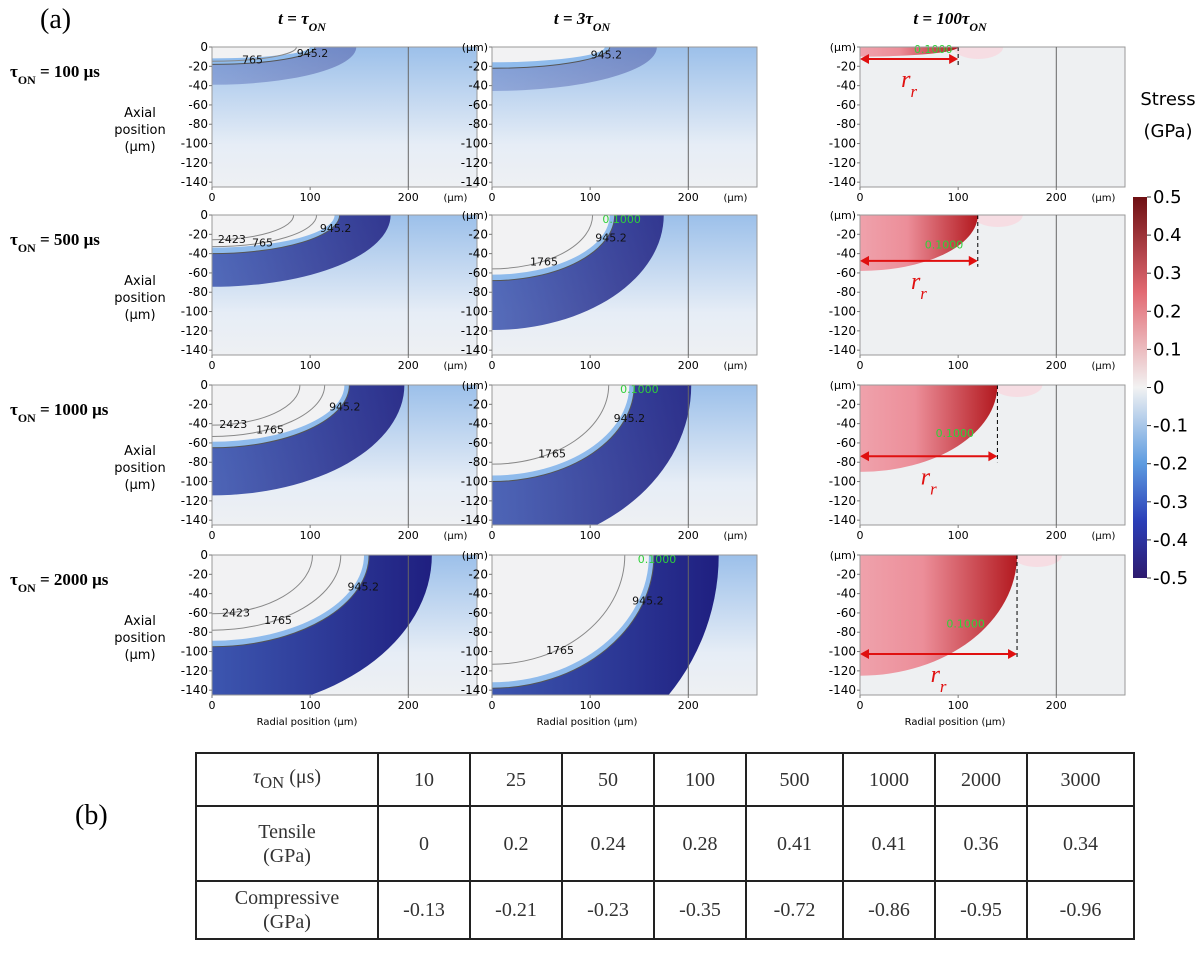  I want to click on value-cell: -0.72, so click(794, 910).